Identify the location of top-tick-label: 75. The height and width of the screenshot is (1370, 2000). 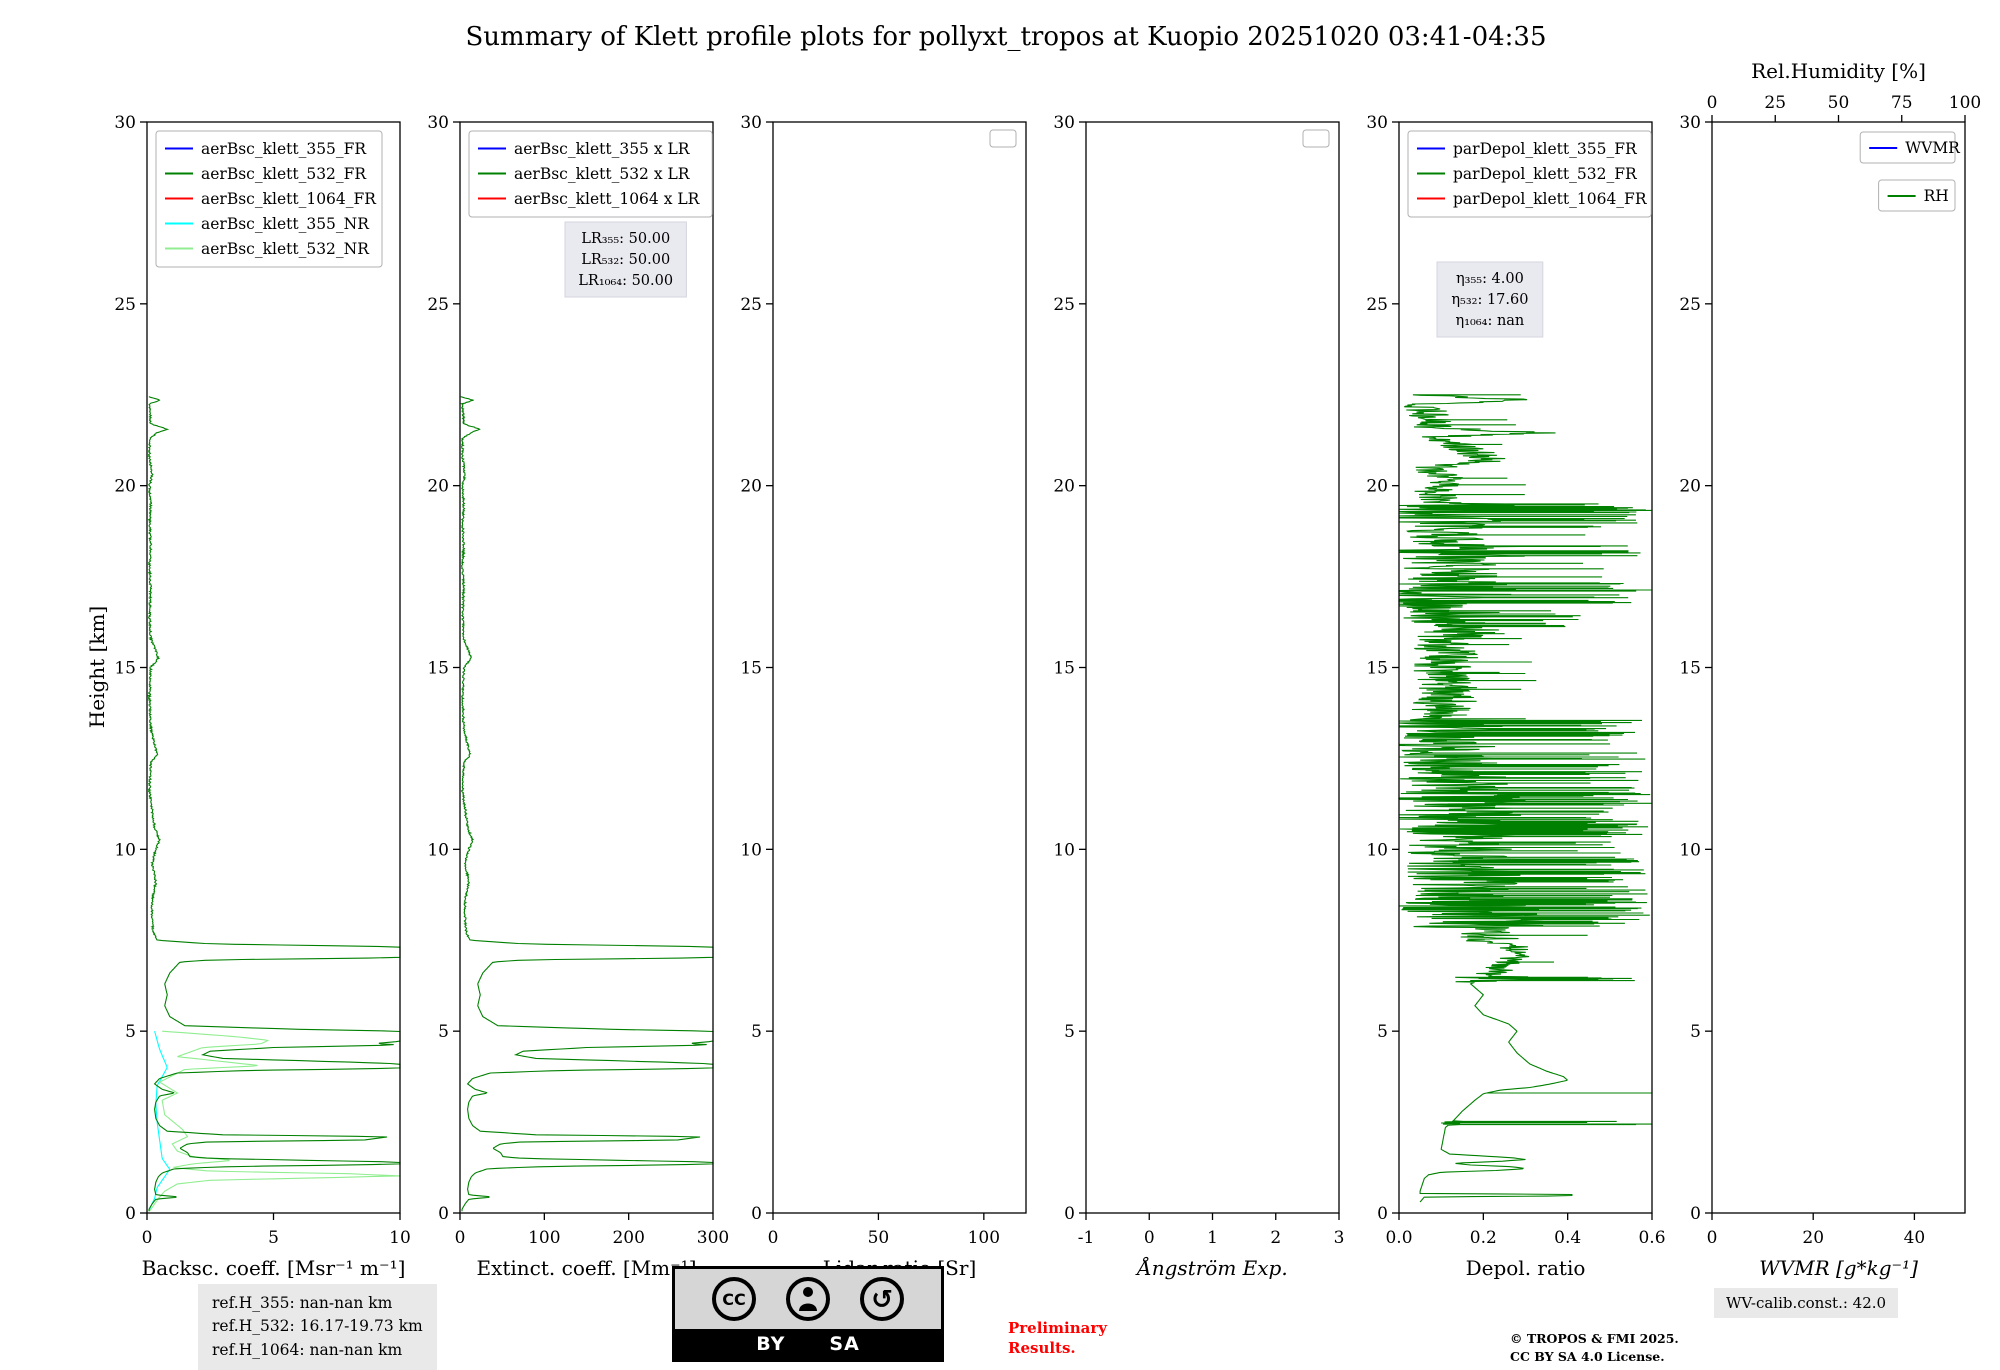
(1902, 103).